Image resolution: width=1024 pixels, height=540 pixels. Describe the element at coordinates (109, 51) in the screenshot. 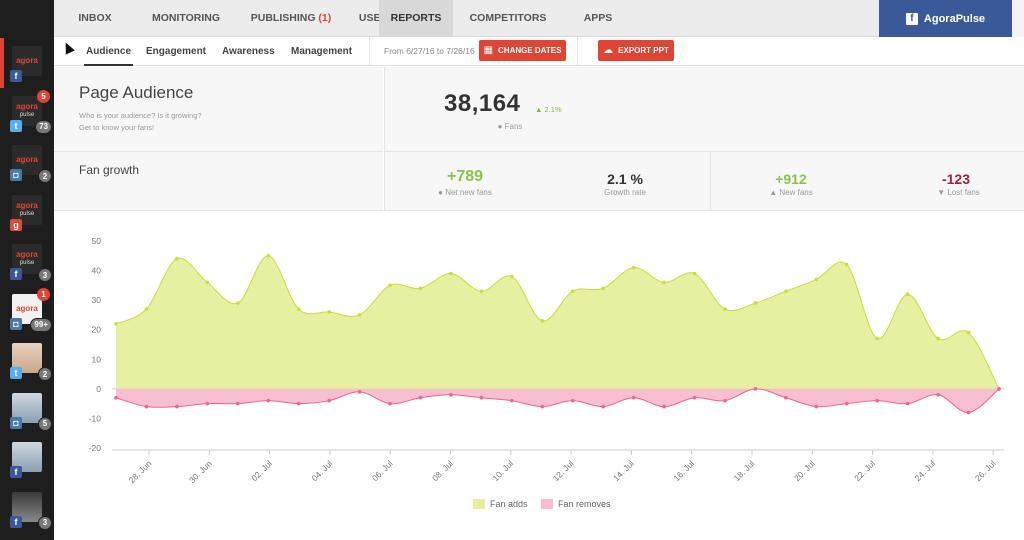

I see `tab-audience: Audience` at that location.